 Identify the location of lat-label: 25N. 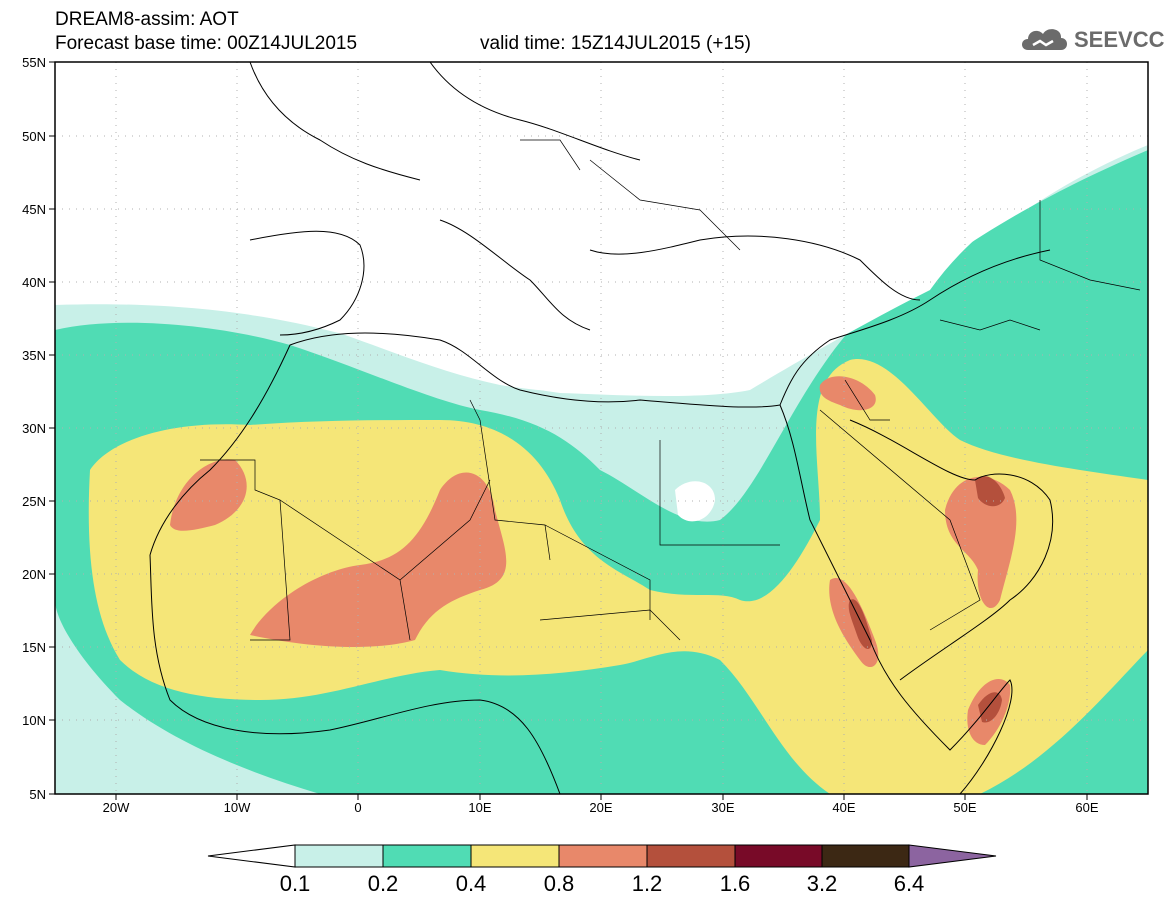
(34, 501).